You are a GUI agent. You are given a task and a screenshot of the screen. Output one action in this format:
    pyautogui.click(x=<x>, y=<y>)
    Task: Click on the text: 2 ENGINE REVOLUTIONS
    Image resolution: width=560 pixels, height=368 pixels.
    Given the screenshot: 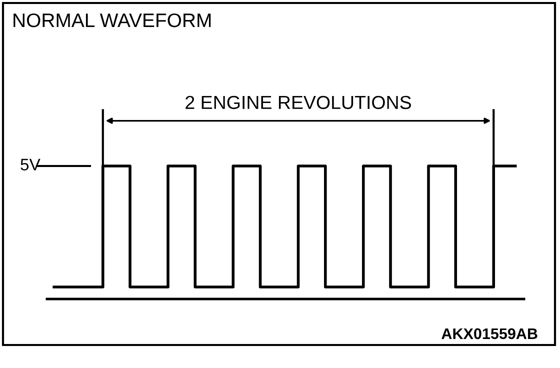 What is the action you would take?
    pyautogui.click(x=298, y=103)
    